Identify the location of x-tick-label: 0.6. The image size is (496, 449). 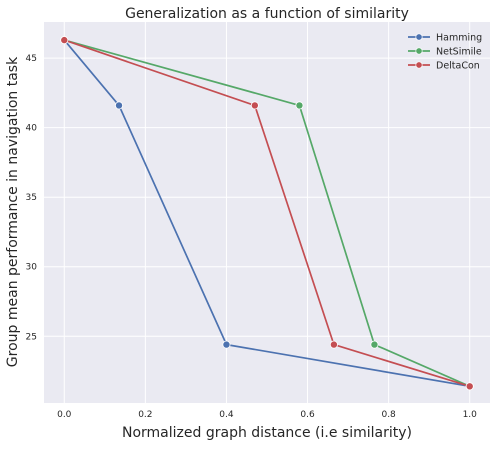
(307, 415).